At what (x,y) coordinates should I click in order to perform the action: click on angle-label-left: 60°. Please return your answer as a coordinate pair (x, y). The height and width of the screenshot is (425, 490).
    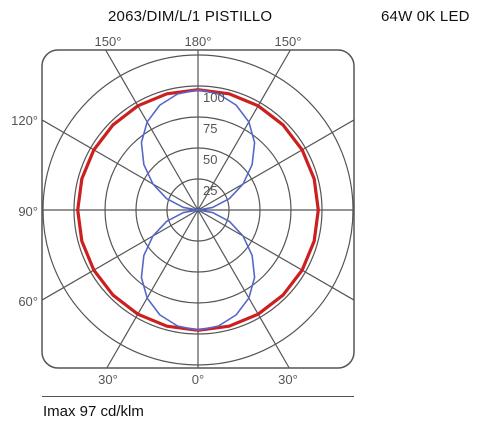
    Looking at the image, I should click on (28, 301).